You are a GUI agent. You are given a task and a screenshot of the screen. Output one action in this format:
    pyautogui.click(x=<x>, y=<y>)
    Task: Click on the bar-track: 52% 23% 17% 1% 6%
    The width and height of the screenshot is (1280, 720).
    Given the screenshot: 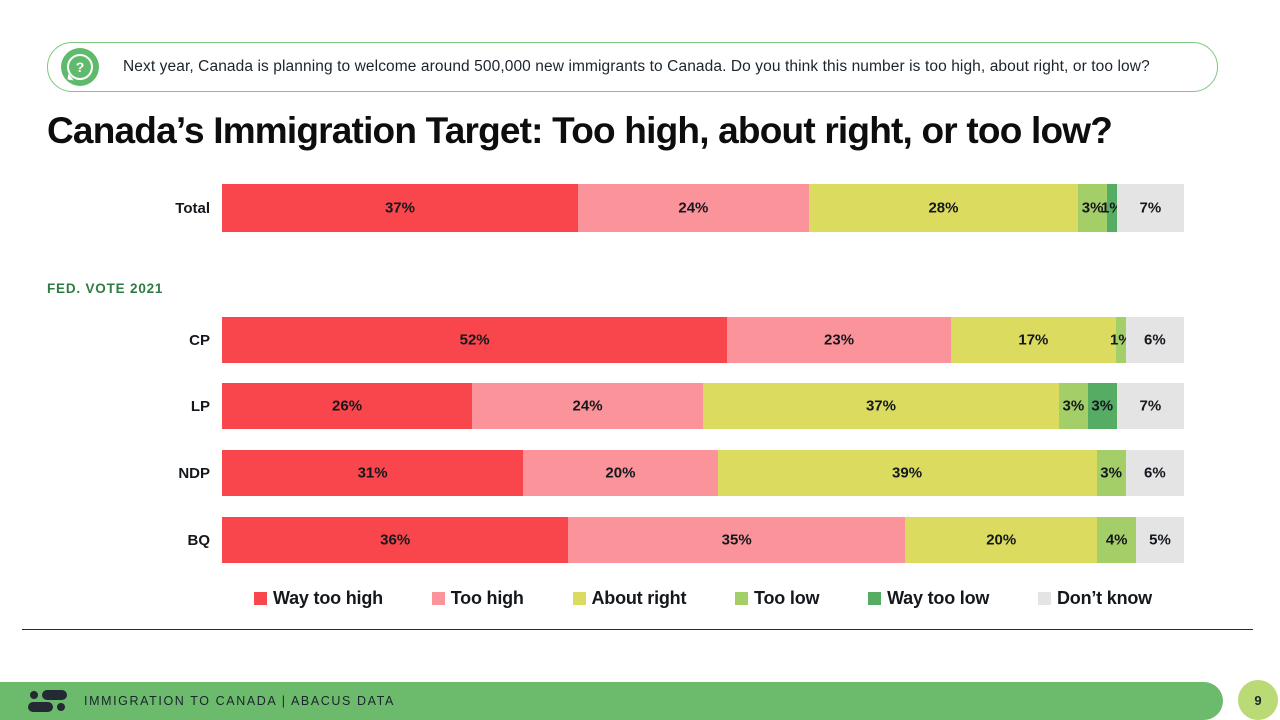 What is the action you would take?
    pyautogui.click(x=703, y=340)
    